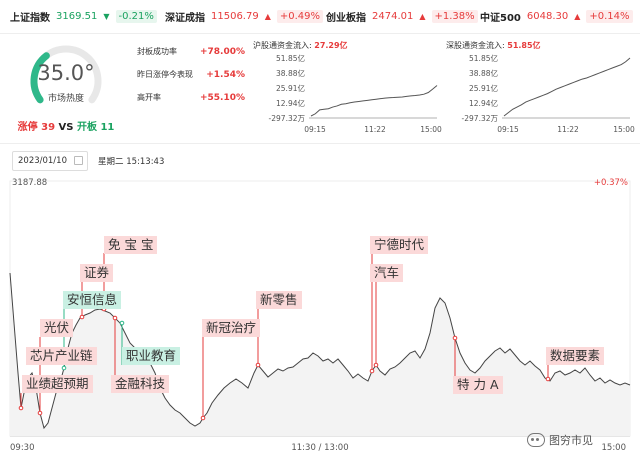 Image resolution: width=640 pixels, height=474 pixels. I want to click on index-csi500: 中证500 6048.30 ▲ +0.14%, so click(556, 16).